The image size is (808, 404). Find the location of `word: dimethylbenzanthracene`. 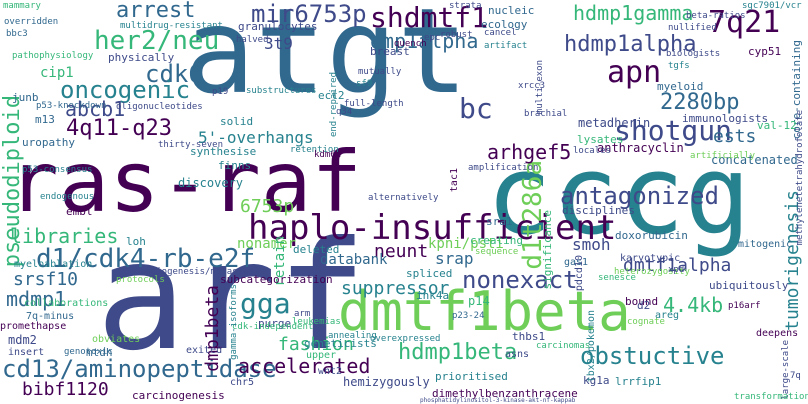

word: dimethylbenzanthracene is located at coordinates (505, 393).